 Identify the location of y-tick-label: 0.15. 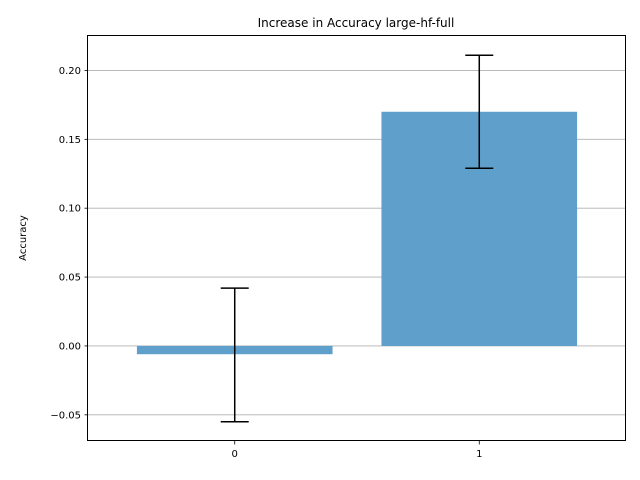
(70, 140).